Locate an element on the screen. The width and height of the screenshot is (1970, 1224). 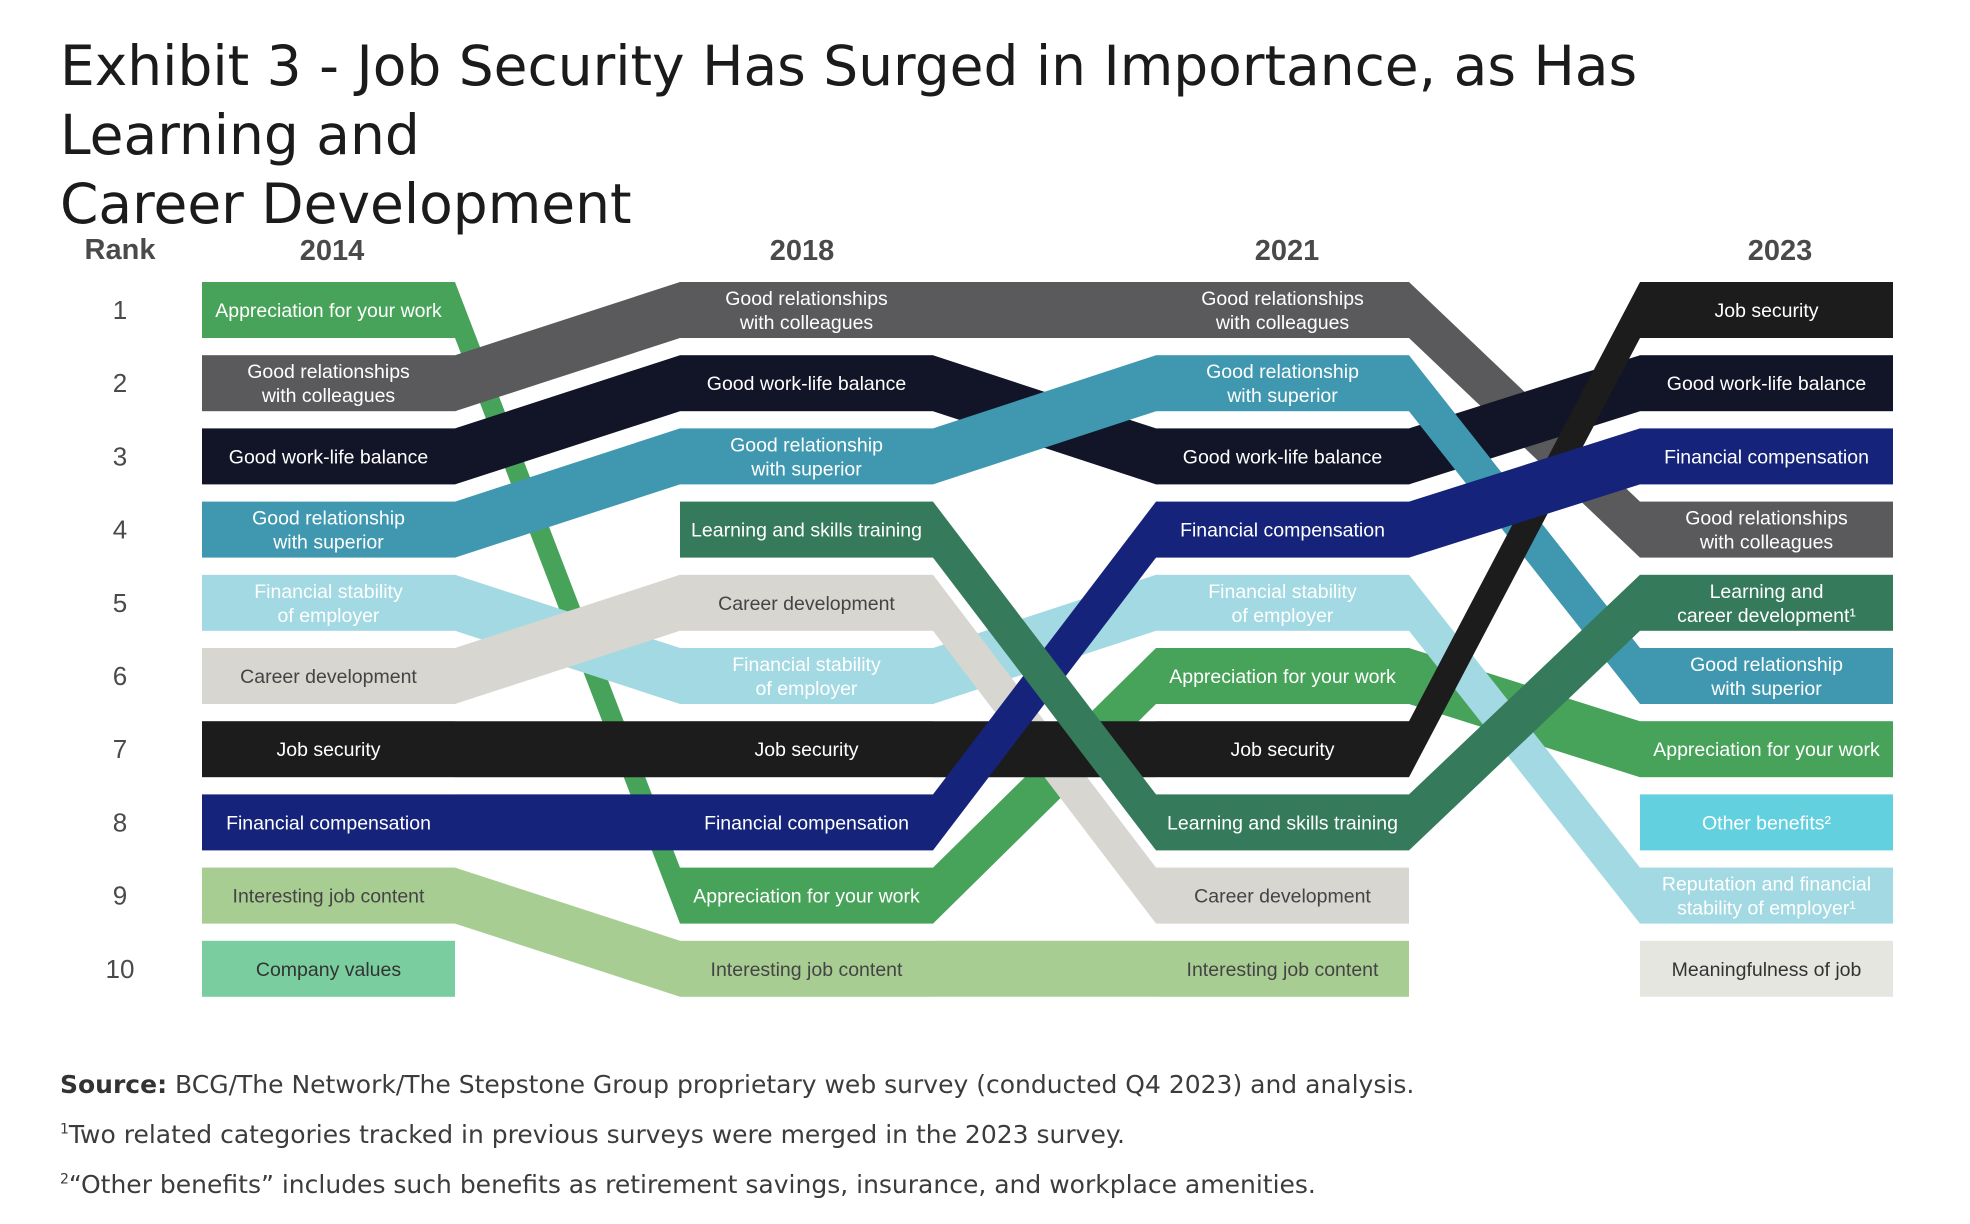
box-stability-2021 is located at coordinates (1282, 602).